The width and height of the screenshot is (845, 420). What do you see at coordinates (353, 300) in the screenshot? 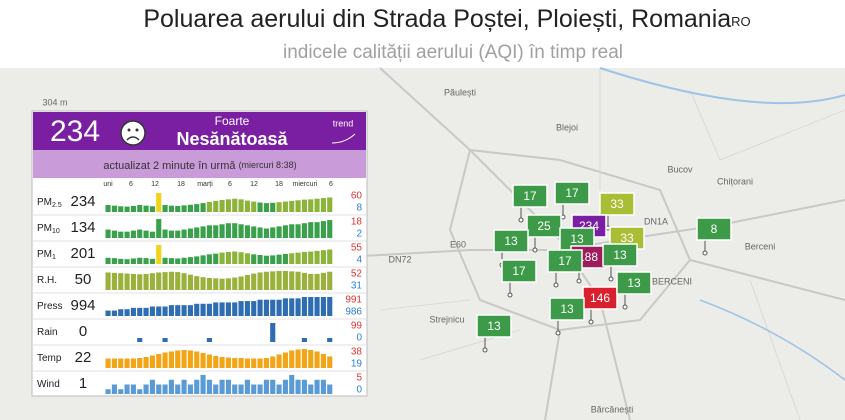
I see `row-max: 991` at bounding box center [353, 300].